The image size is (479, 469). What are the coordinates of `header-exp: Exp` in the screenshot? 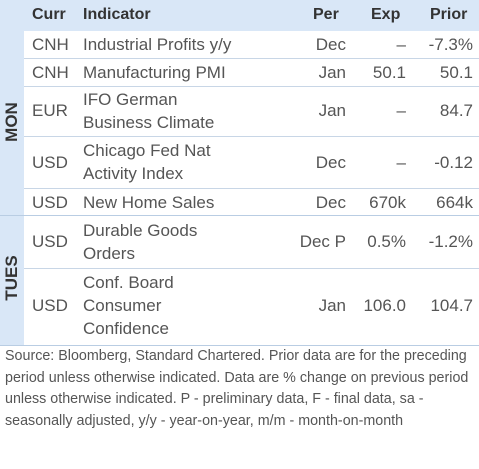 It's located at (386, 14).